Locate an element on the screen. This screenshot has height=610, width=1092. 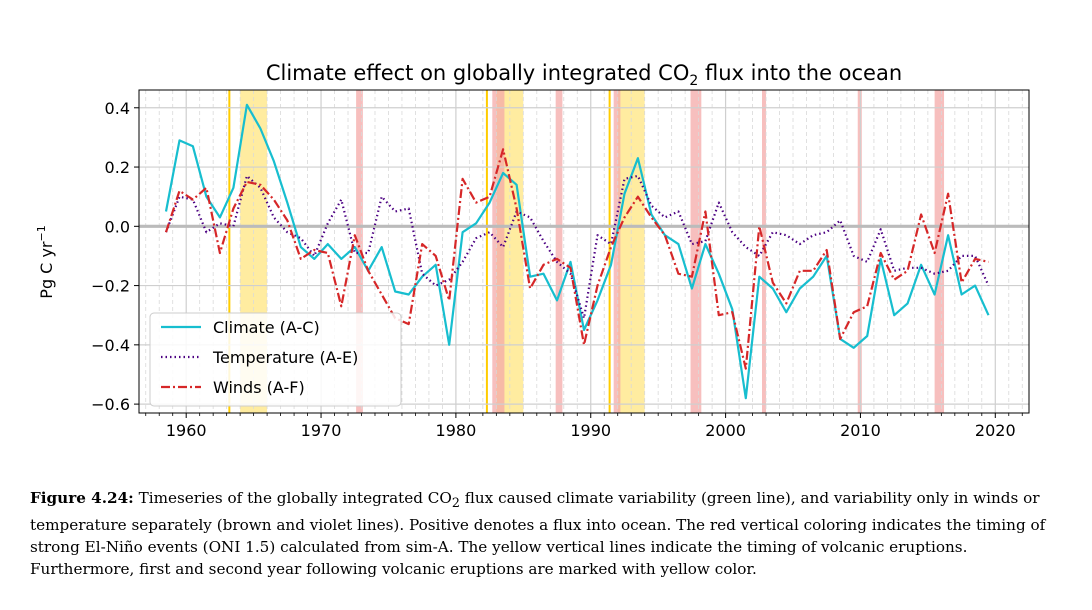
x-tick-label: 2000 is located at coordinates (725, 430).